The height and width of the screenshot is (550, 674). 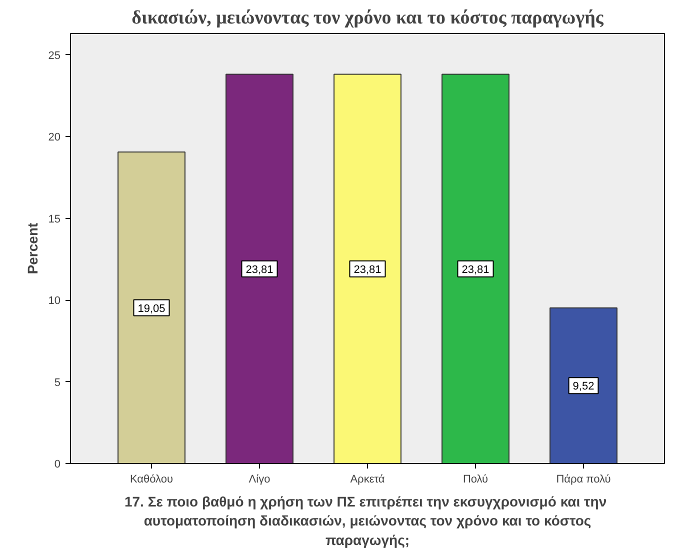 I want to click on y-tick-label: 20, so click(x=54, y=138).